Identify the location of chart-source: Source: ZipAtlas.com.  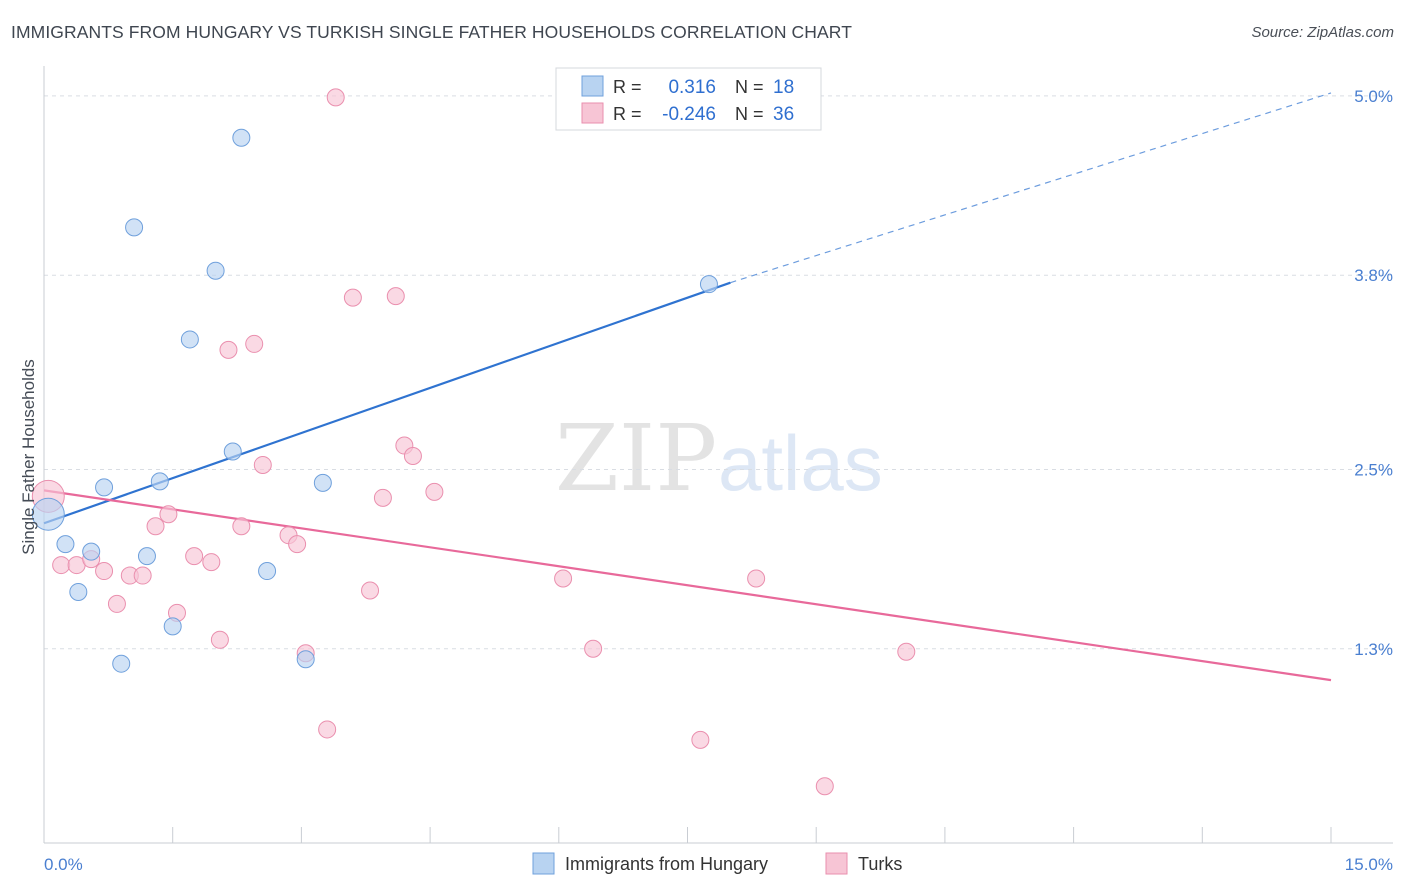
(1322, 32).